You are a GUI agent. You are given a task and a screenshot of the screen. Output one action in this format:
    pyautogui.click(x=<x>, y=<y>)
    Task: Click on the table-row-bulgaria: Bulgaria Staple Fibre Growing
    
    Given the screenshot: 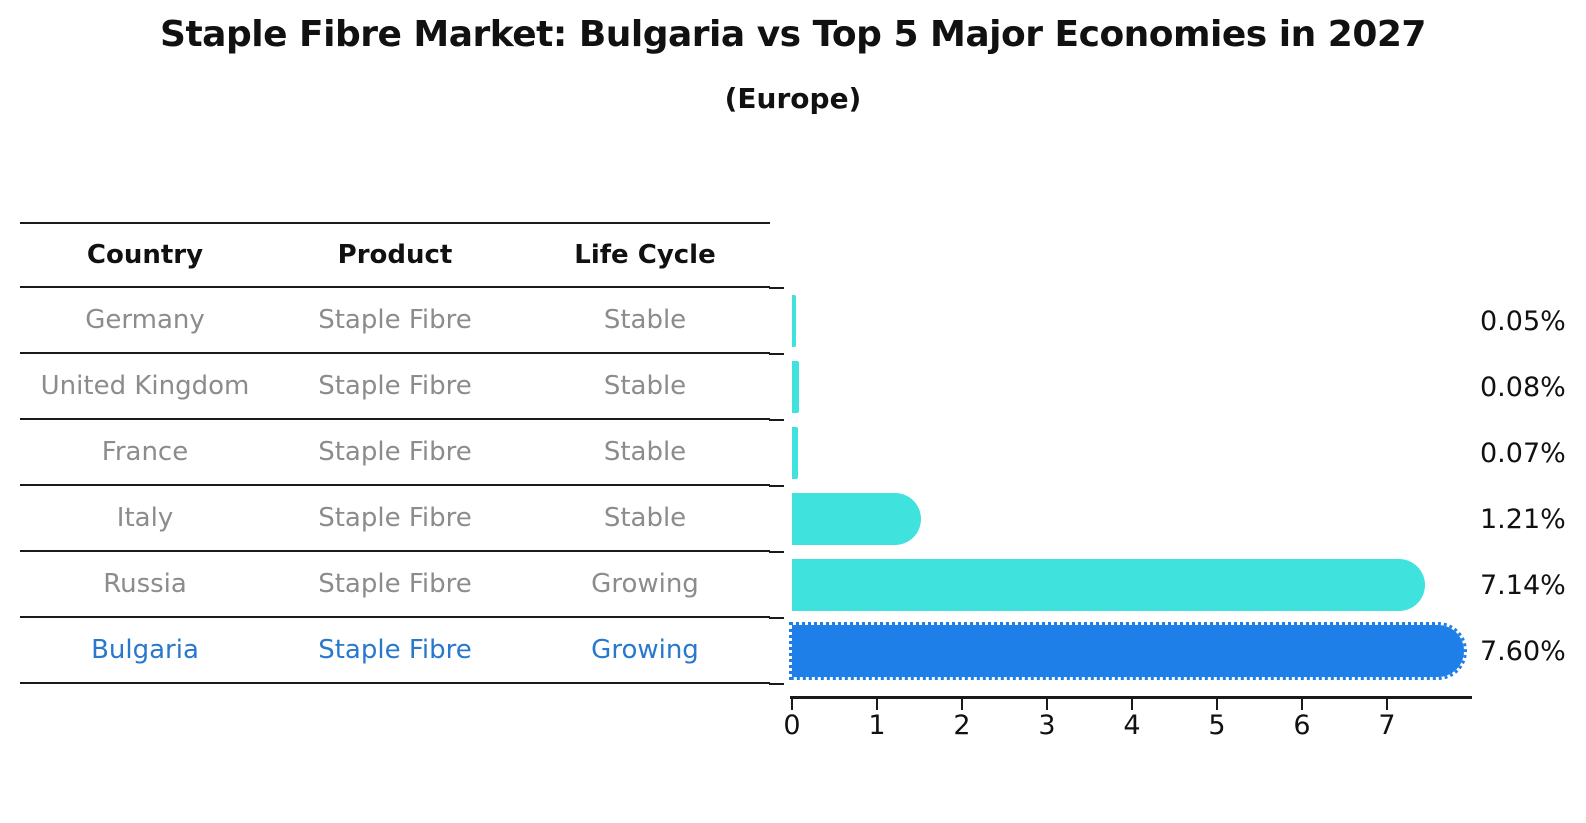 What is the action you would take?
    pyautogui.click(x=395, y=651)
    